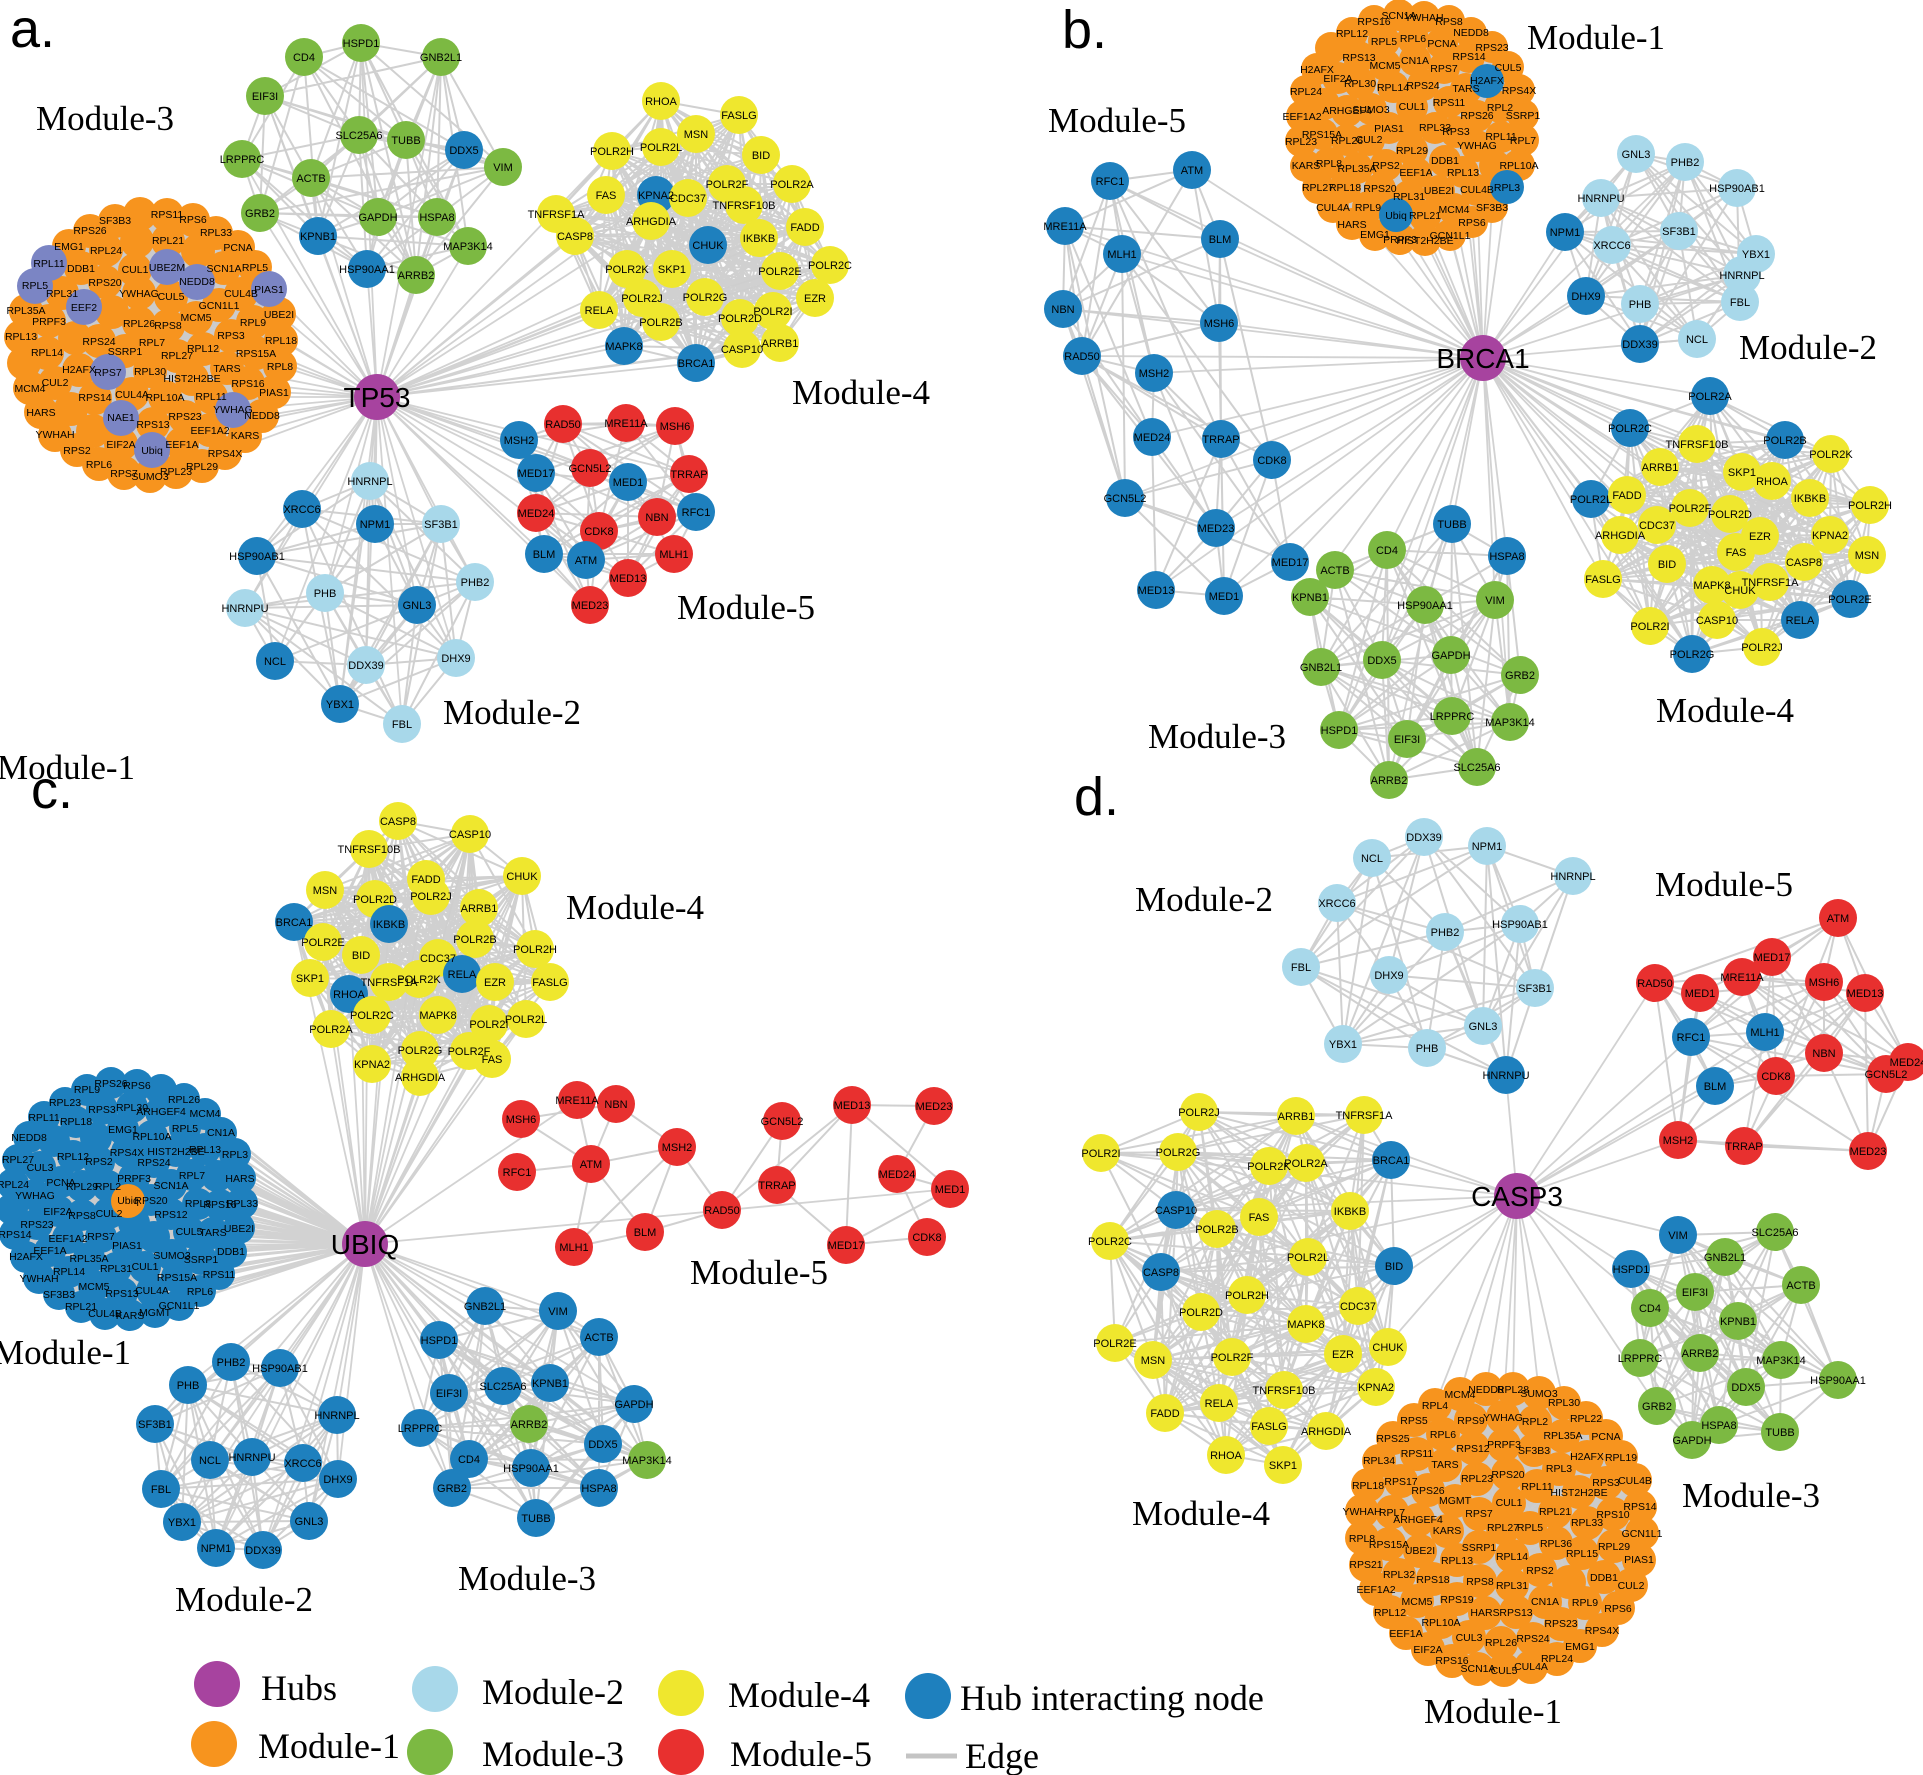 The width and height of the screenshot is (1923, 1775). What do you see at coordinates (265, 97) in the screenshot?
I see `svg-text: EIF3I` at bounding box center [265, 97].